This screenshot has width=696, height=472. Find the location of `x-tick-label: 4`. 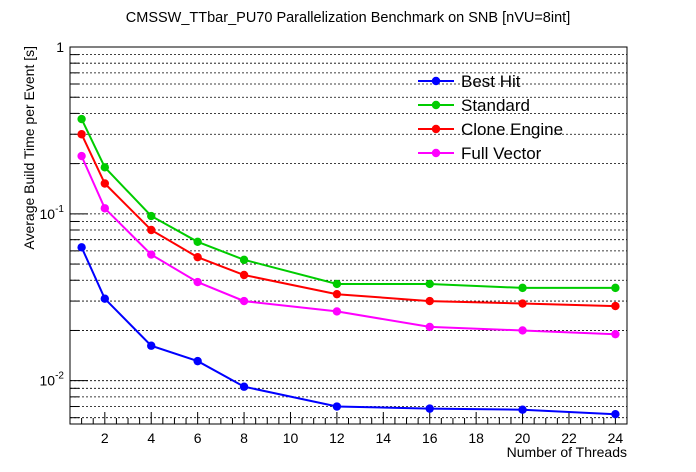

x-tick-label: 4 is located at coordinates (151, 438).